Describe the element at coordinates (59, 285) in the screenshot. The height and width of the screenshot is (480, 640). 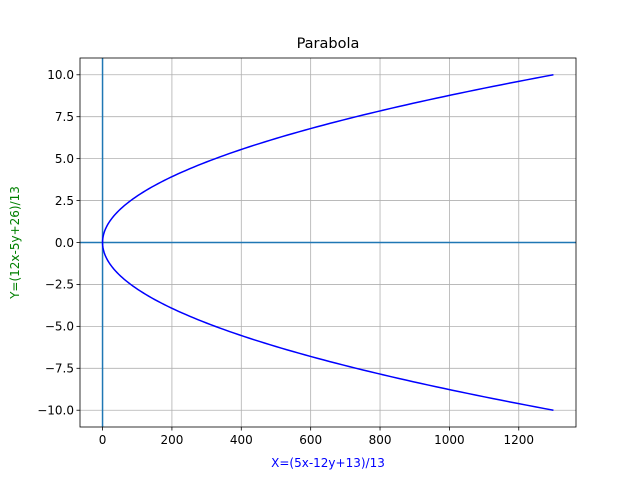
I see `y-tick-label: −2.5` at that location.